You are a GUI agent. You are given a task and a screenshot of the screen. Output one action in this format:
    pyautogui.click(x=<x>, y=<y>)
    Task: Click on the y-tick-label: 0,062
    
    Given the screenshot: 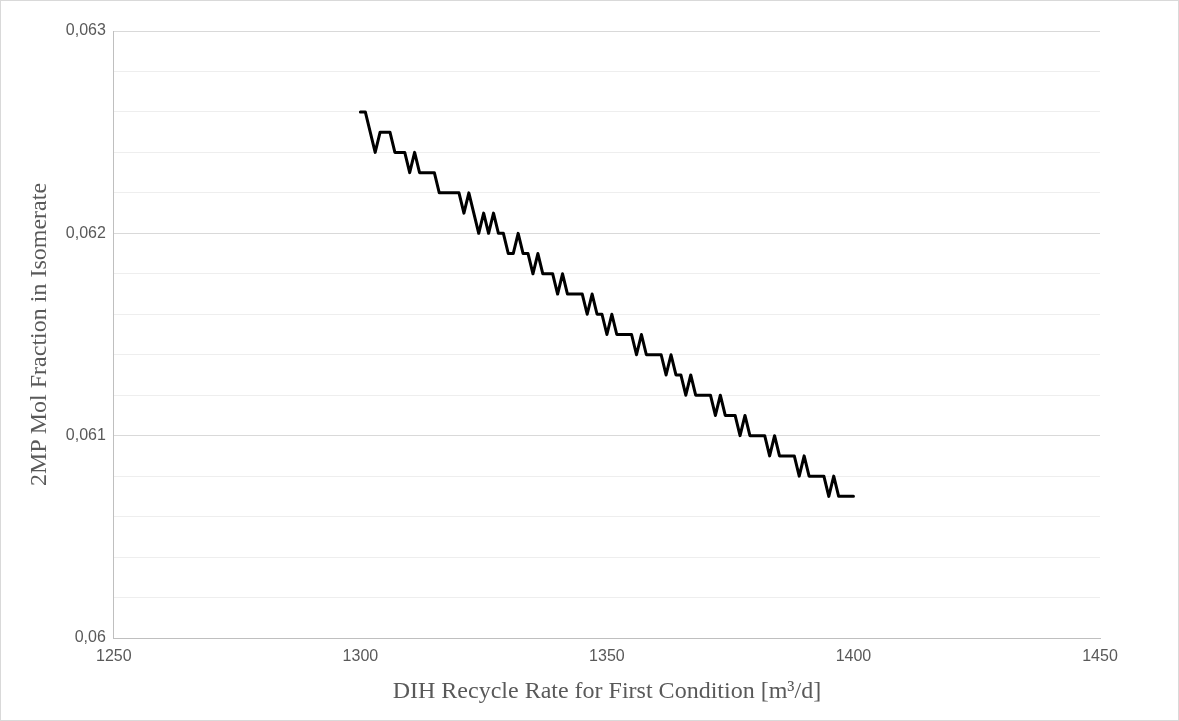 What is the action you would take?
    pyautogui.click(x=85, y=232)
    